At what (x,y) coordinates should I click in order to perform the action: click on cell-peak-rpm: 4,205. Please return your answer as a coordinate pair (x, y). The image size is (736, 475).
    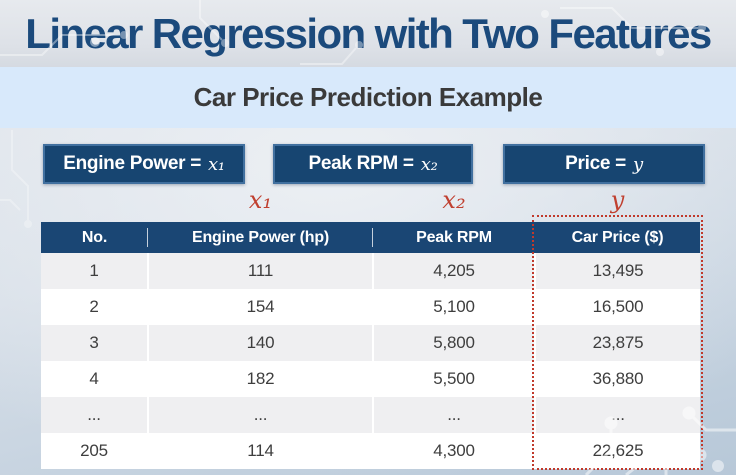
    Looking at the image, I should click on (453, 271).